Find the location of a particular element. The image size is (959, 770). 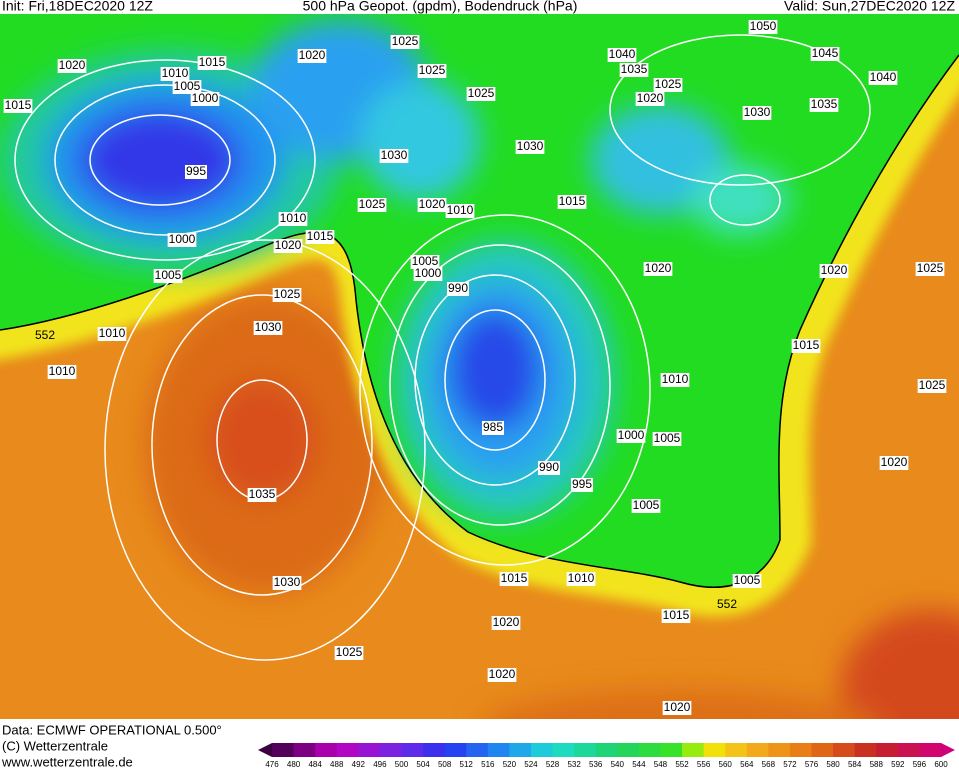

colorbar-arrow-left is located at coordinates (265, 750).